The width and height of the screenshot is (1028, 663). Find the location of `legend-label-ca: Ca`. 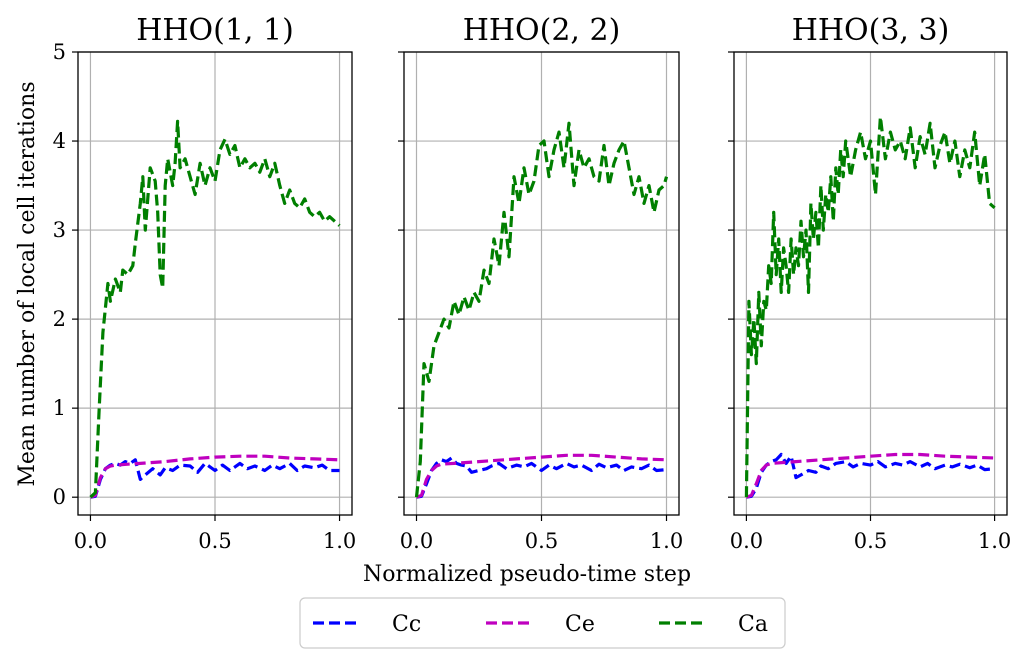

legend-label-ca: Ca is located at coordinates (753, 624).